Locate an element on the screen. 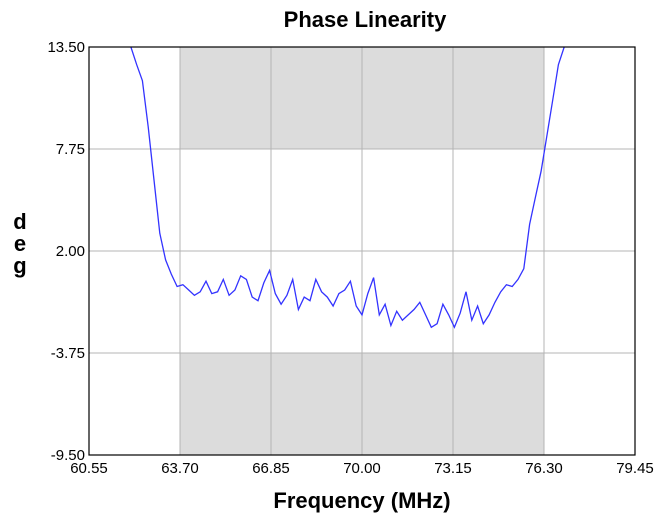 The image size is (669, 521). chart-title: Phase Linearity is located at coordinates (365, 19).